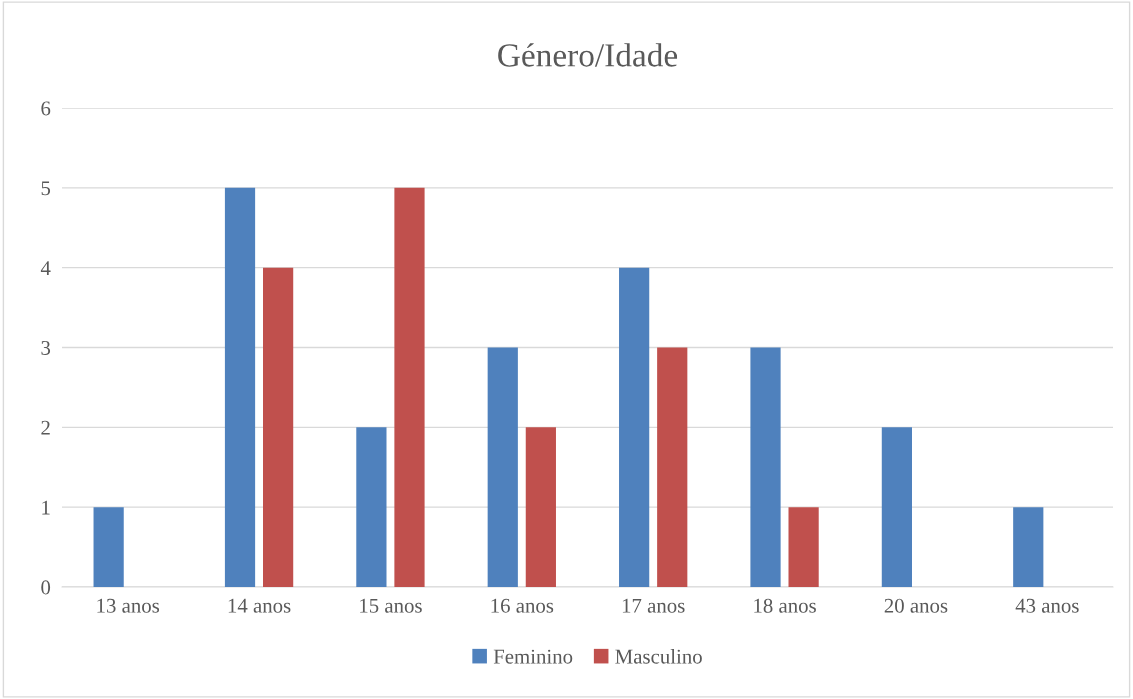 Image resolution: width=1133 pixels, height=699 pixels. I want to click on y-tick-label: 1, so click(46, 507).